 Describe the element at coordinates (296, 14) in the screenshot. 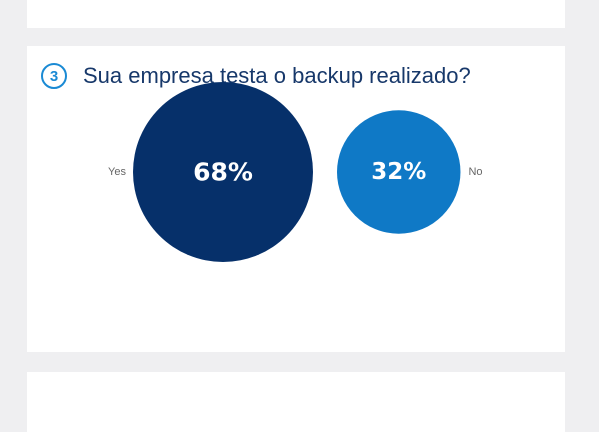

I see `previous-card` at that location.